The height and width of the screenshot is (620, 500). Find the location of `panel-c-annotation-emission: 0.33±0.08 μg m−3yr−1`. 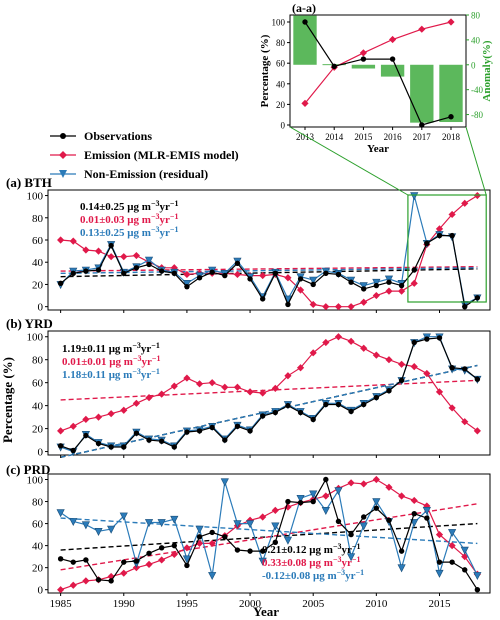

panel-c-annotation-emission: 0.33±0.08 μg m−3yr−1 is located at coordinates (311, 562).